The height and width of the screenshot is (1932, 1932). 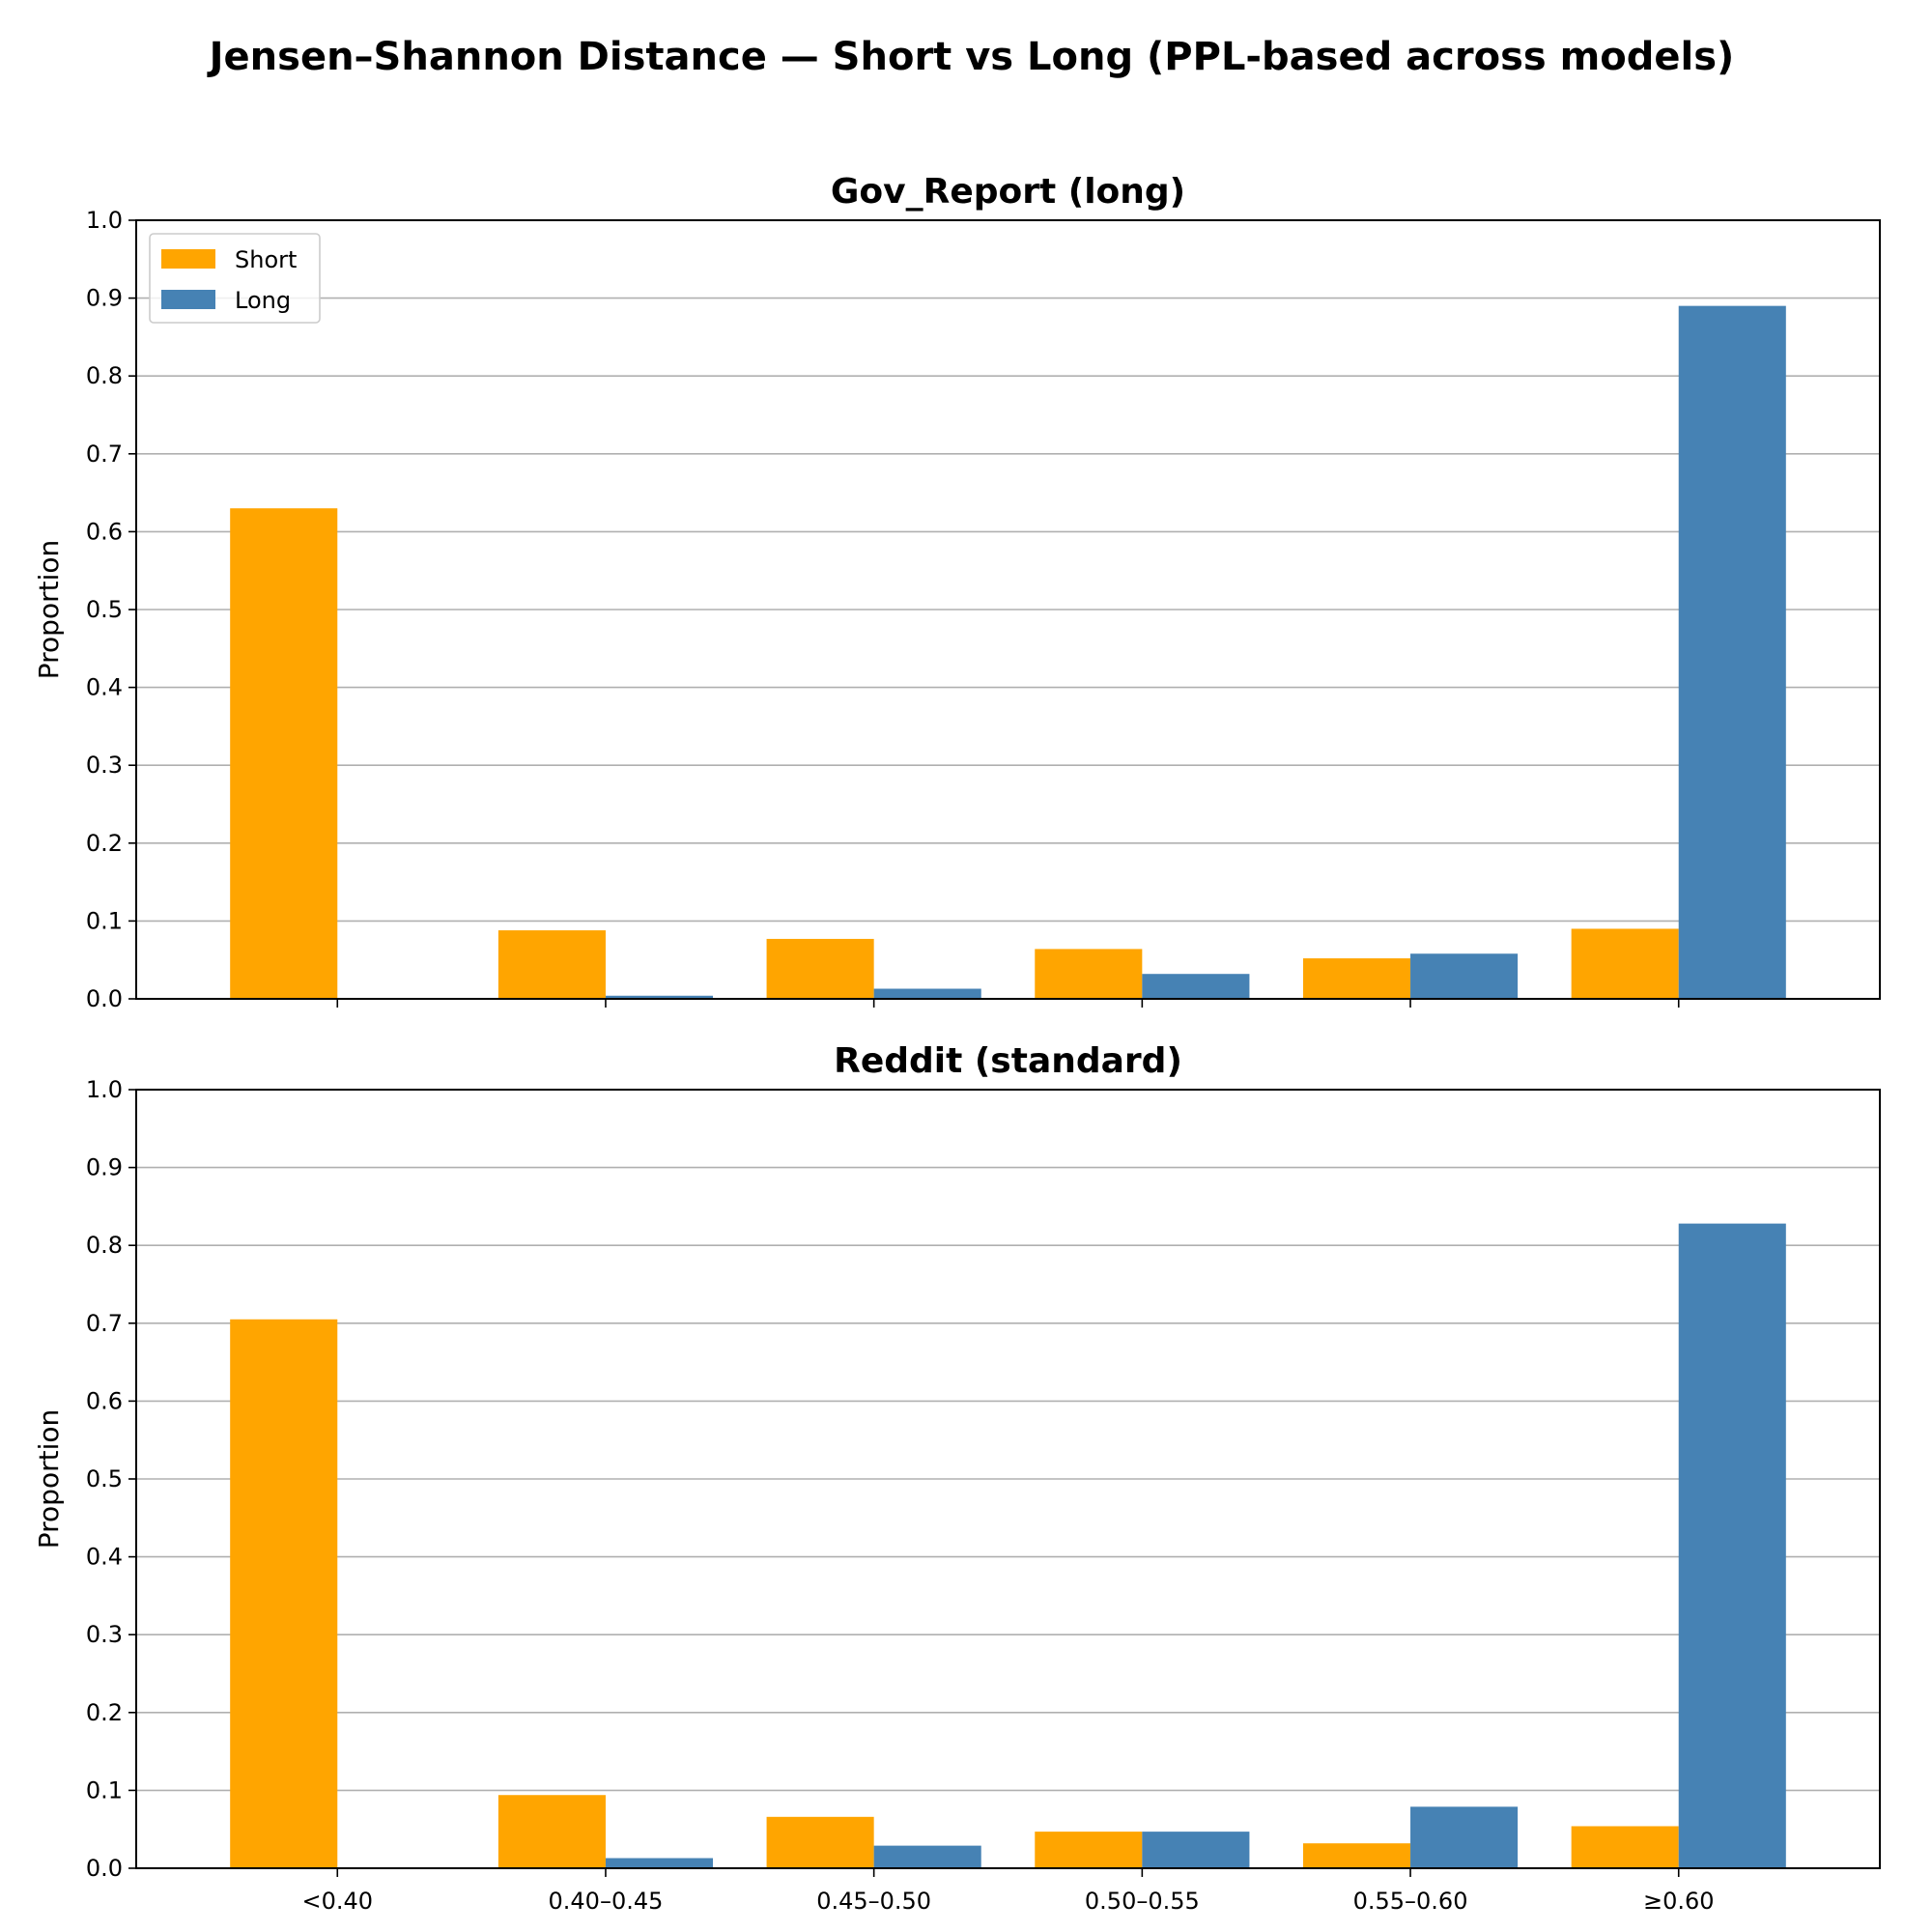 What do you see at coordinates (263, 300) in the screenshot?
I see `legend-label-long: Long` at bounding box center [263, 300].